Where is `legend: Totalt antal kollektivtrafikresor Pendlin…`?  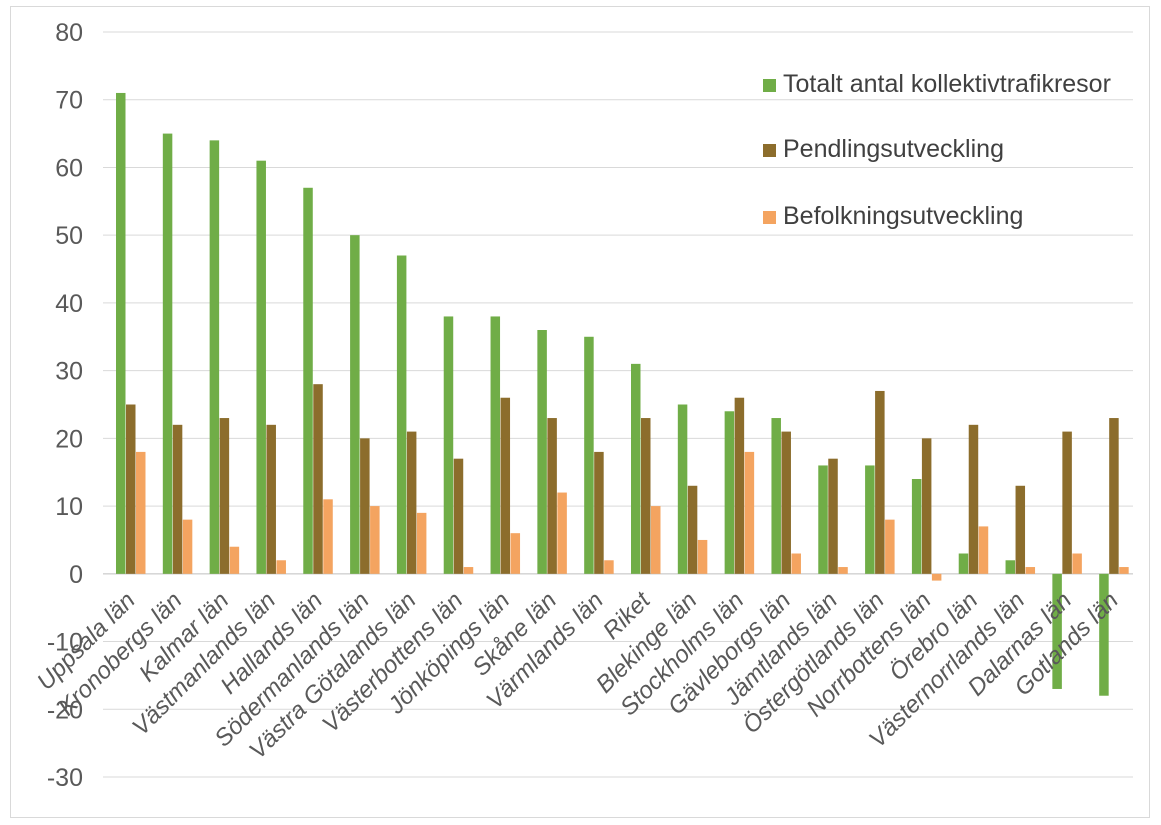 legend: Totalt antal kollektivtrafikresor Pendlin… is located at coordinates (937, 150).